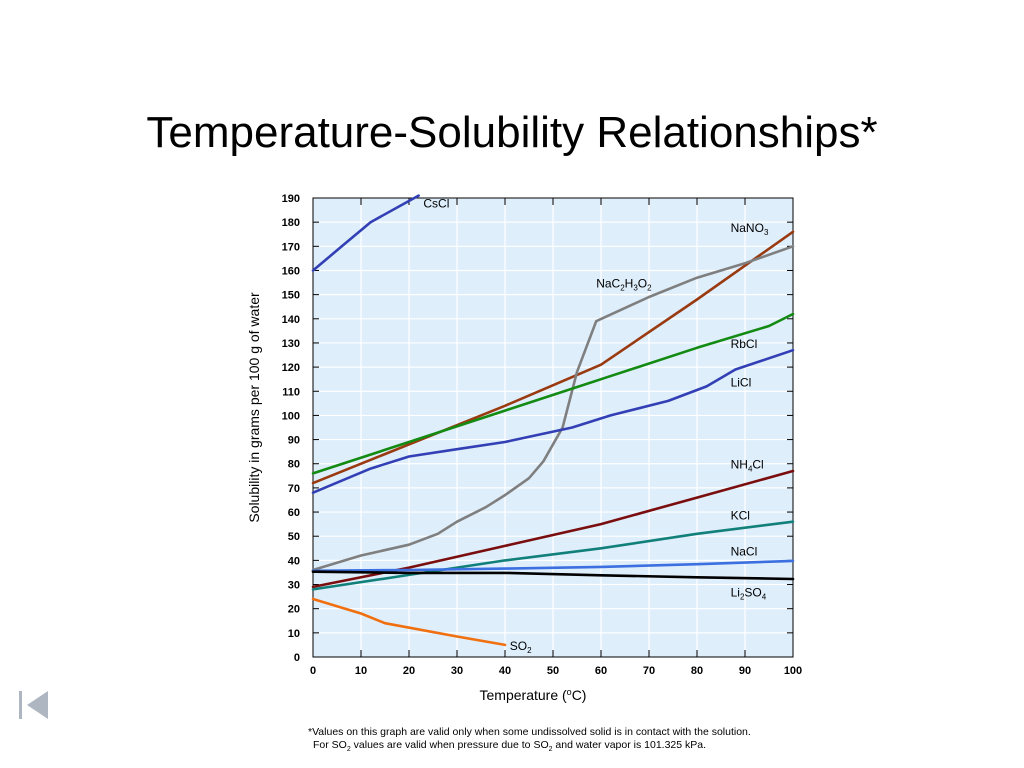 Image resolution: width=1024 pixels, height=768 pixels. Describe the element at coordinates (365, 233) in the screenshot. I see `series-line-cscl` at that location.